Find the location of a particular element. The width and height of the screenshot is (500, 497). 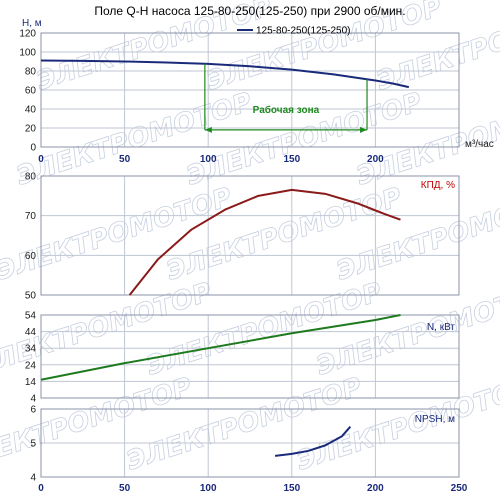

y-tick-label: 54 is located at coordinates (31, 316).